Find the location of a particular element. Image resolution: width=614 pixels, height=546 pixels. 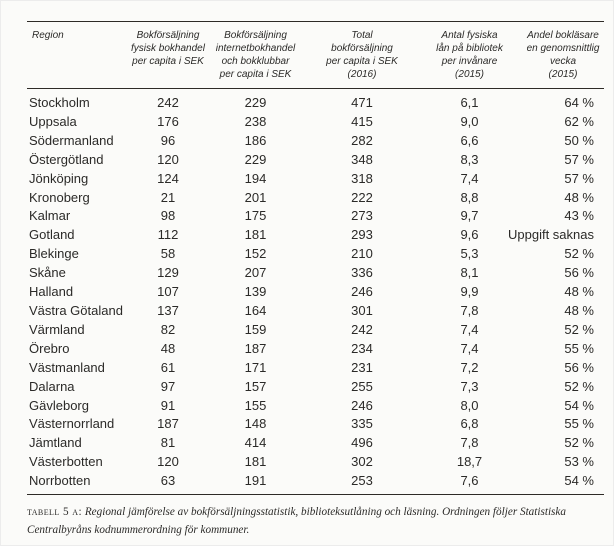

cell-laesare: Uppgift saknas is located at coordinates (556, 235).